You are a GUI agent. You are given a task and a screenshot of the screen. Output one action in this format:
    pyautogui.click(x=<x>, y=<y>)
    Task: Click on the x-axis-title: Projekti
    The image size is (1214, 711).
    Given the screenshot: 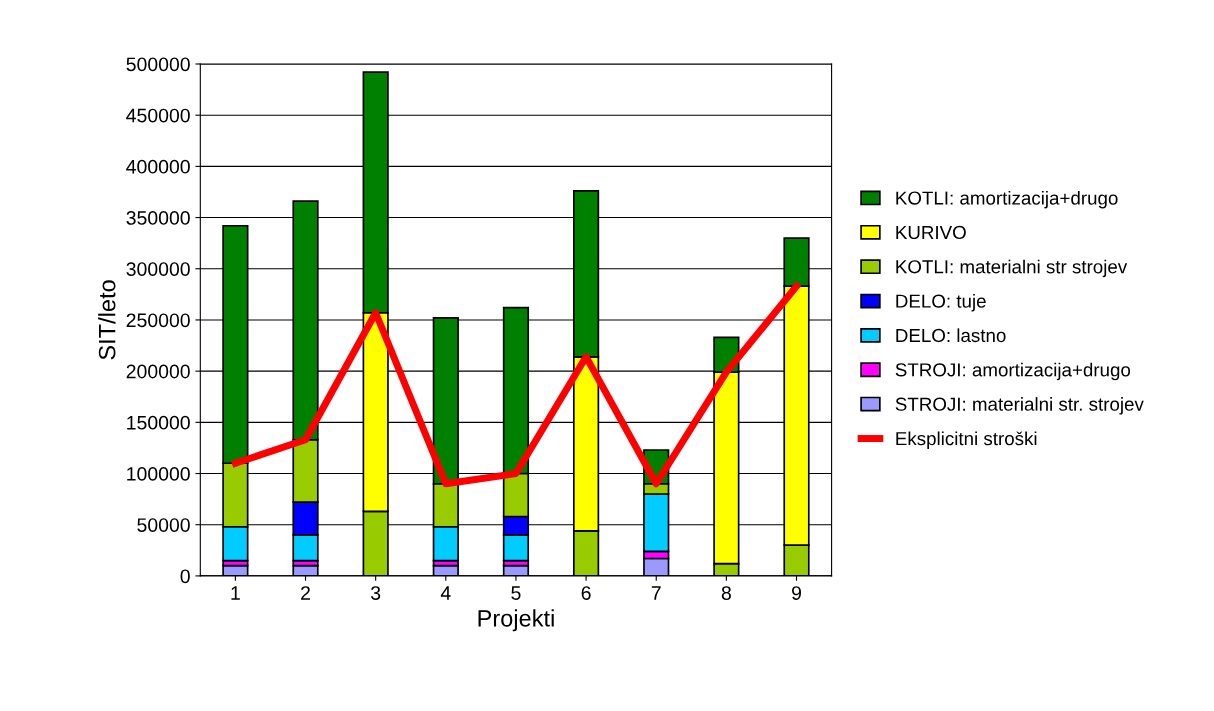 What is the action you would take?
    pyautogui.click(x=516, y=620)
    